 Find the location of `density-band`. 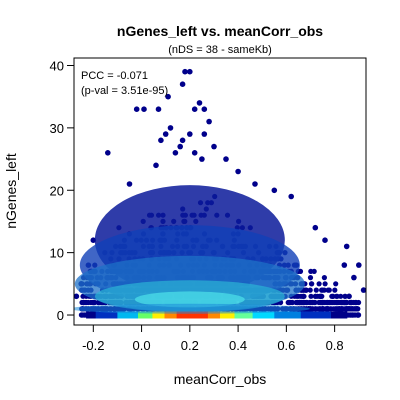

density-band is located at coordinates (190, 309).